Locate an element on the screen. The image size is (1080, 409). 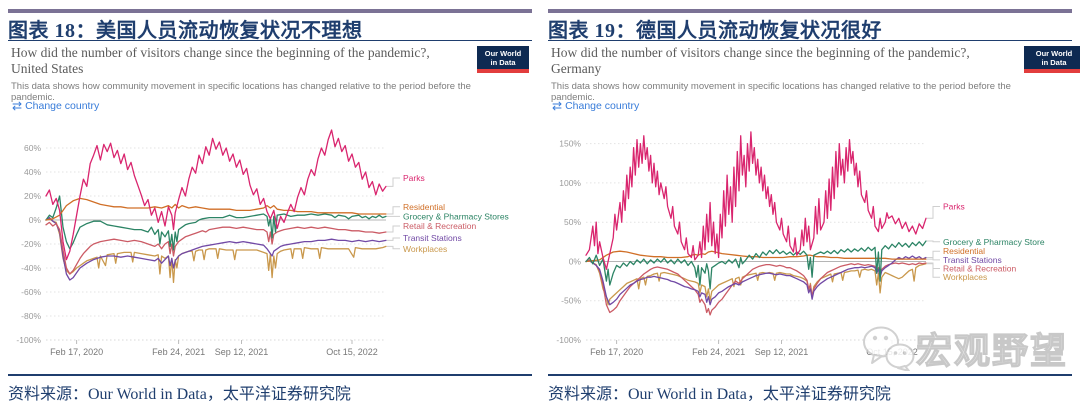
svg-text: 40% is located at coordinates (32, 172).